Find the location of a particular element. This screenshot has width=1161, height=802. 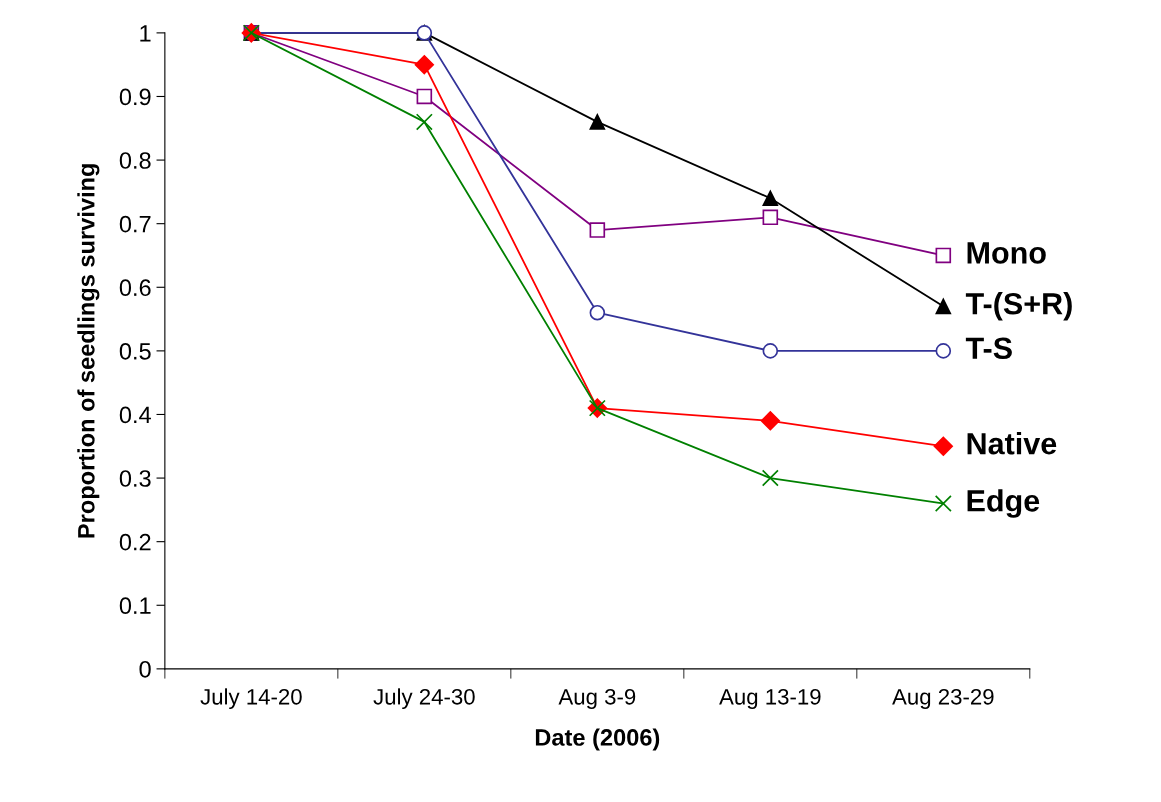

y-tick-label: 0.2 is located at coordinates (135, 542).